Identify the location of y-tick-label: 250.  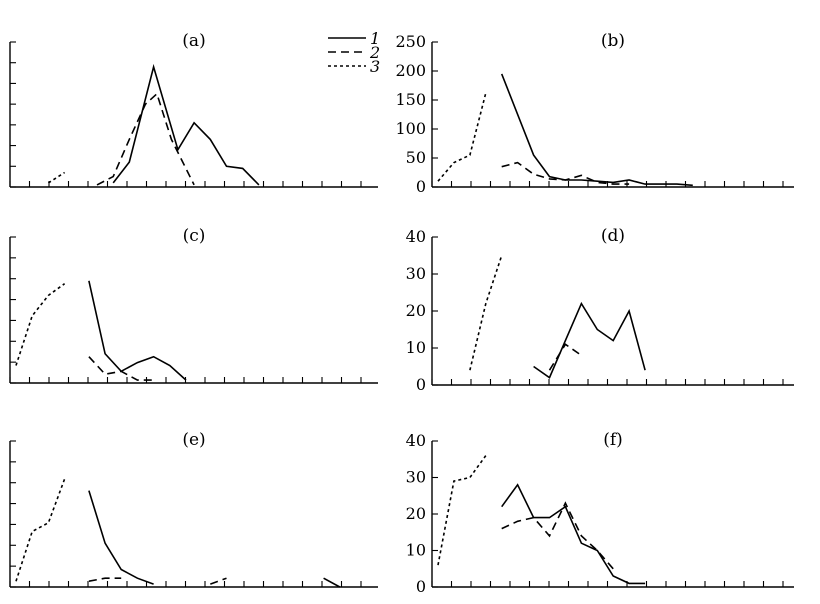
(410, 41).